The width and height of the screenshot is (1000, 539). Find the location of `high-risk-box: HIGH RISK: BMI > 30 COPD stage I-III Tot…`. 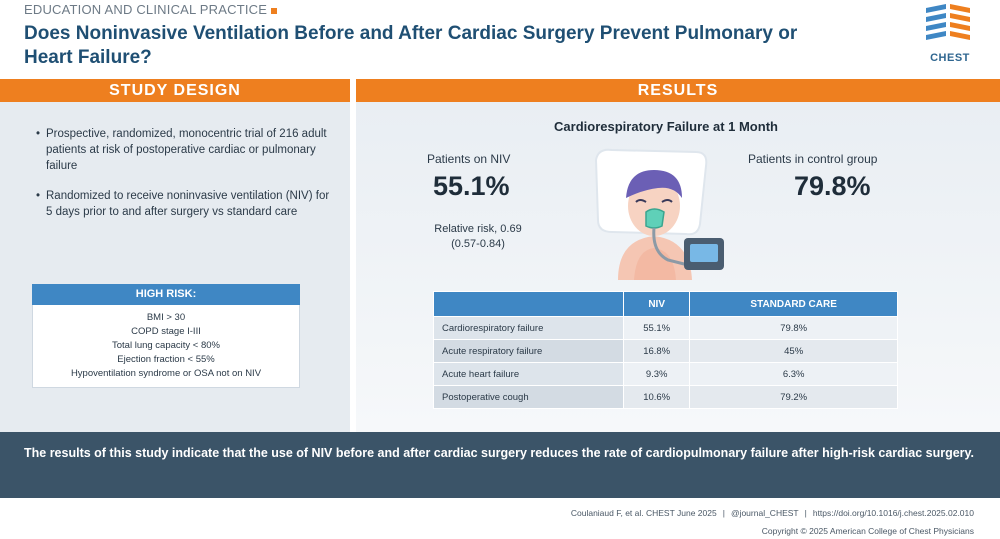

high-risk-box: HIGH RISK: BMI > 30 COPD stage I-III Tot… is located at coordinates (166, 336).